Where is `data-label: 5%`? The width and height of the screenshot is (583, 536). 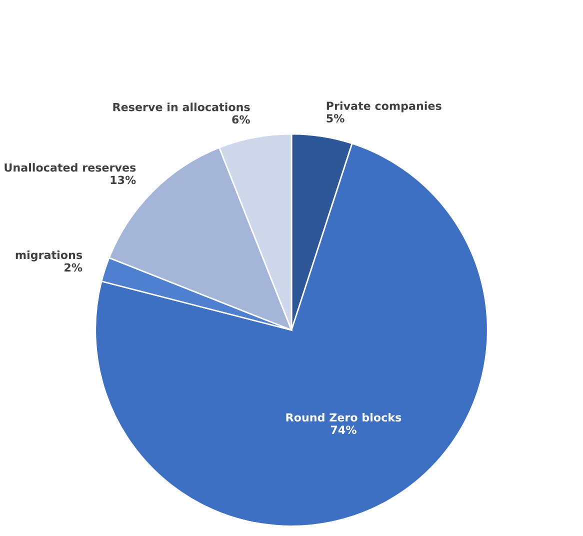 data-label: 5% is located at coordinates (335, 118).